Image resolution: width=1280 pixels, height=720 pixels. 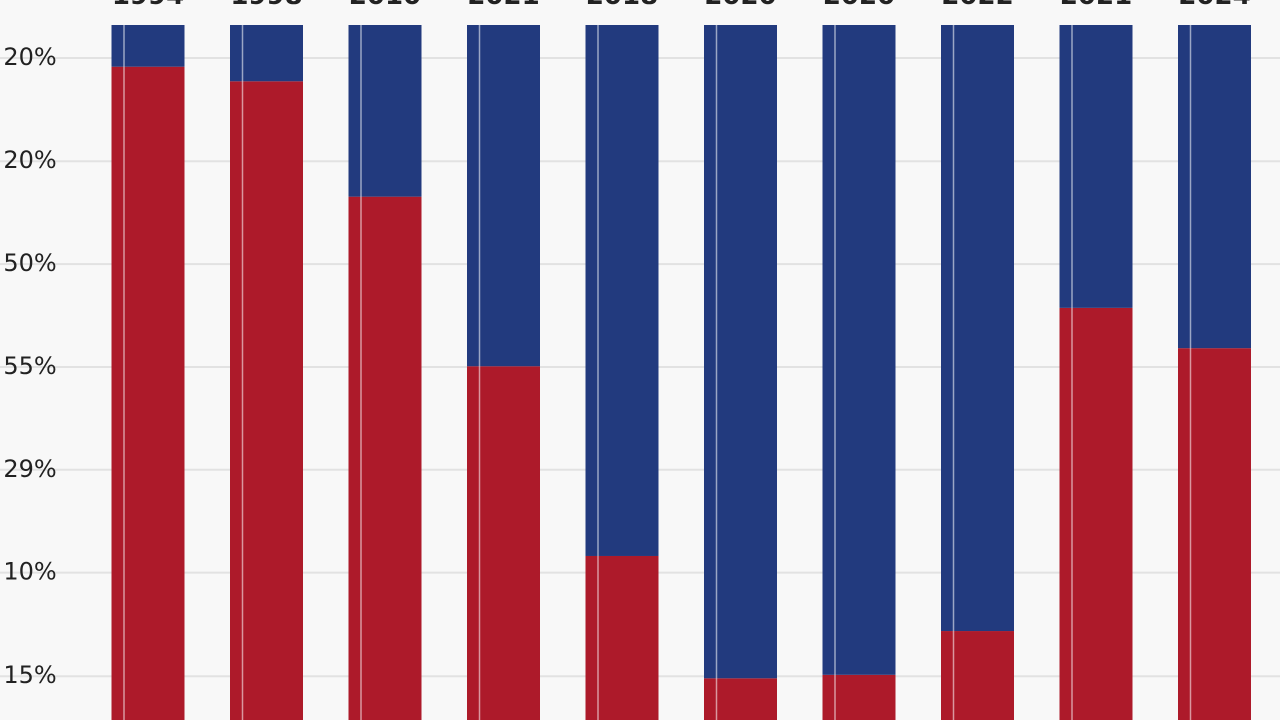 I want to click on y-tick-label: 55%, so click(x=29, y=366).